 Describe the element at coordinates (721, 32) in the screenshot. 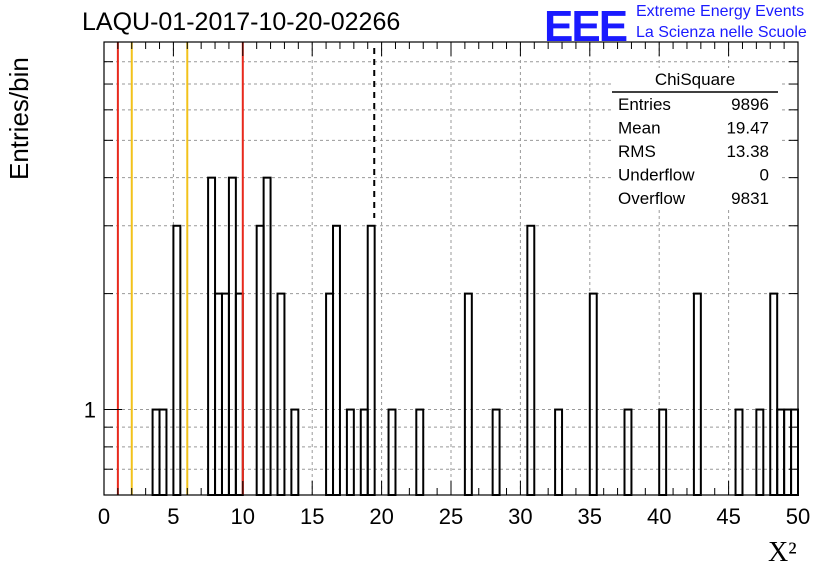

I see `logo-text-line2: La Scienza nelle Scuole` at that location.